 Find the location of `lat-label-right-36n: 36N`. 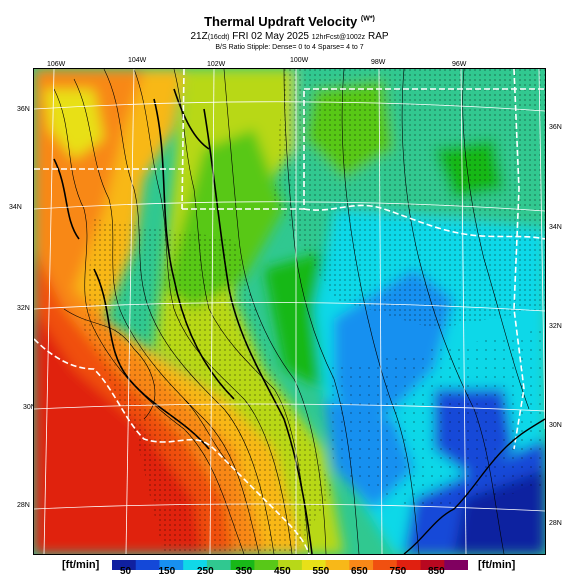

lat-label-right-36n: 36N is located at coordinates (555, 127).